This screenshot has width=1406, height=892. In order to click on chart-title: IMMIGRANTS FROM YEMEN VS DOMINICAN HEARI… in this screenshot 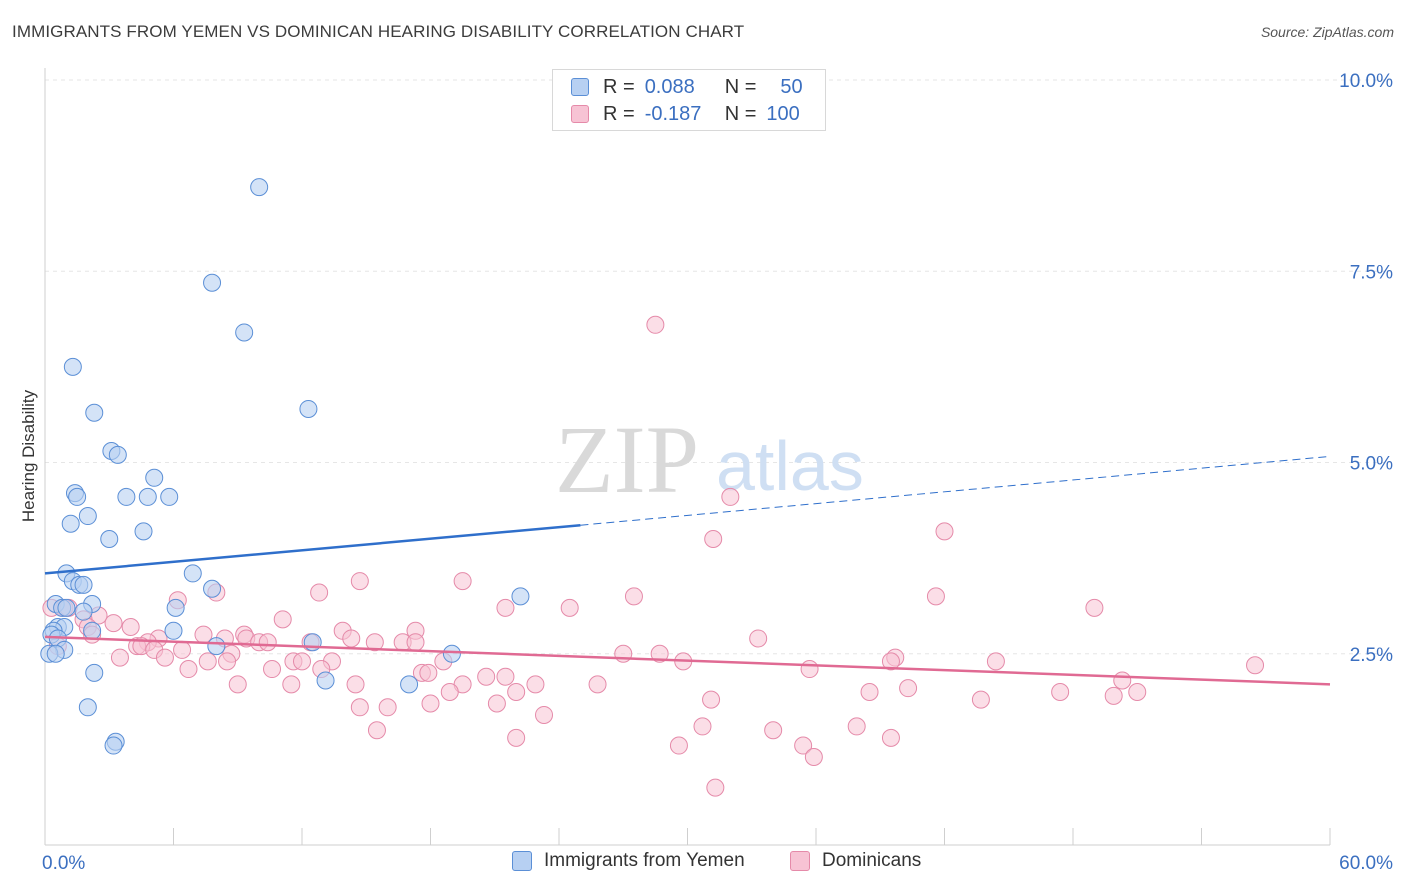, I will do `click(378, 31)`.